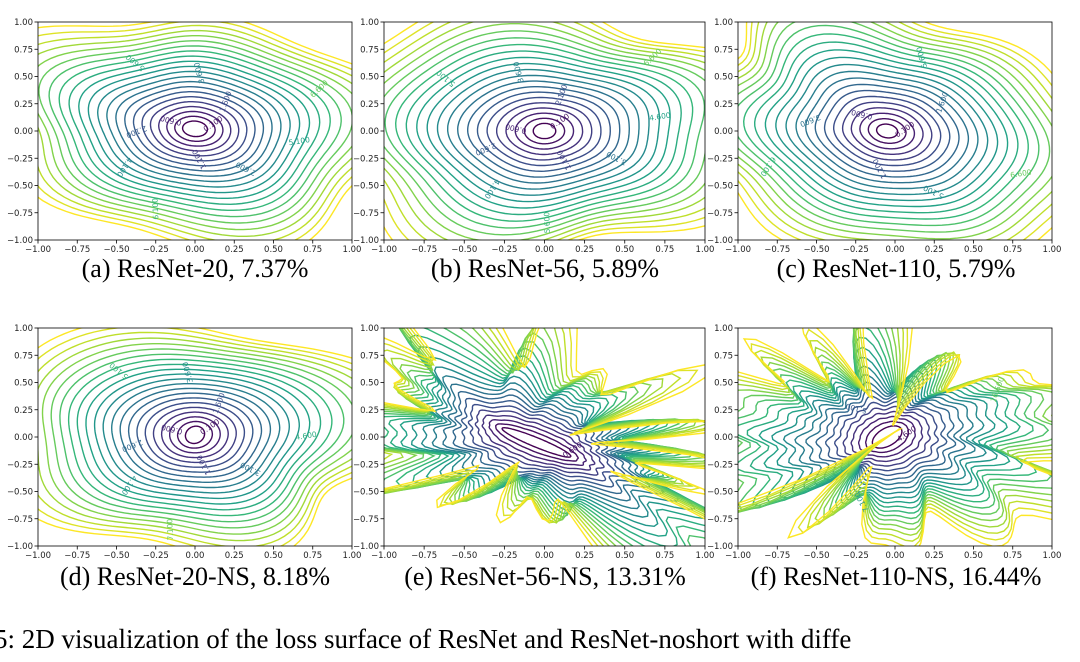  I want to click on contour-label: 3.600, so click(809, 120).